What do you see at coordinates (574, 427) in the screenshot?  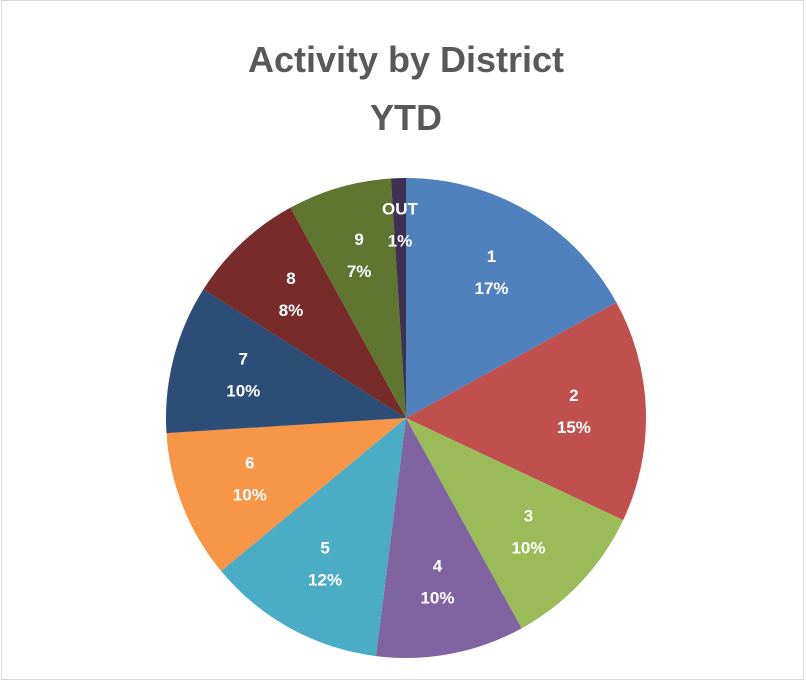 I see `slice-value: 15%` at bounding box center [574, 427].